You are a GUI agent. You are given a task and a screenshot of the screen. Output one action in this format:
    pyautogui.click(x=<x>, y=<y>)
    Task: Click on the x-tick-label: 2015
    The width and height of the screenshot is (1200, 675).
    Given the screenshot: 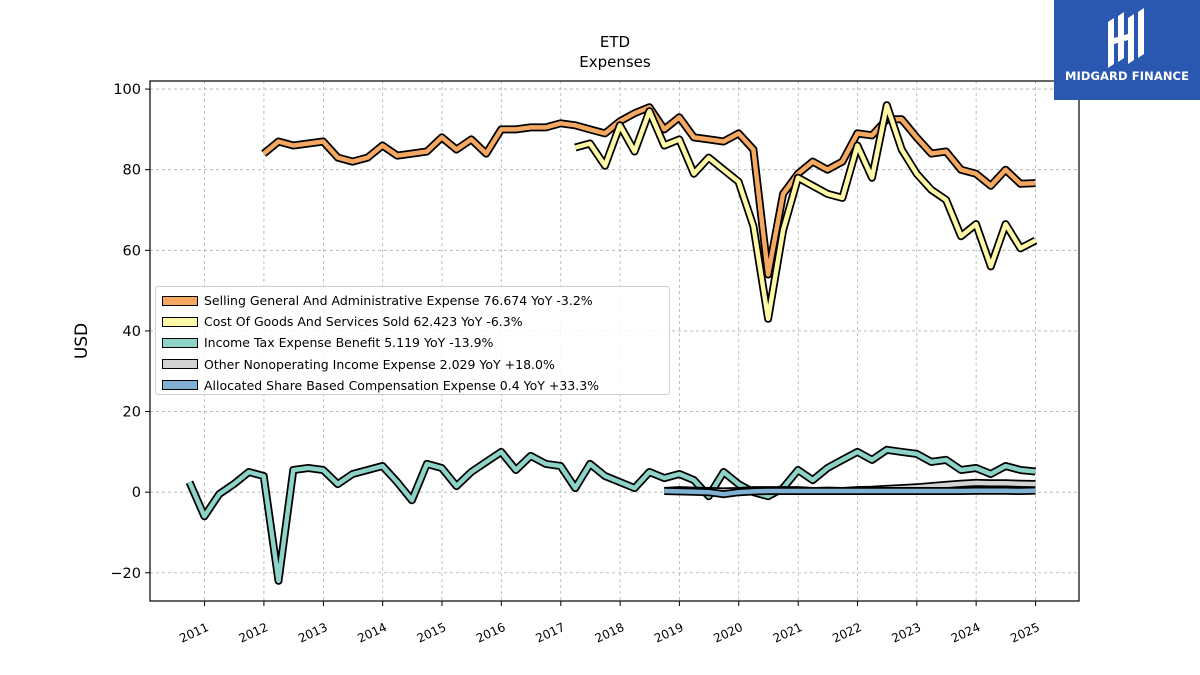 What is the action you would take?
    pyautogui.click(x=432, y=633)
    